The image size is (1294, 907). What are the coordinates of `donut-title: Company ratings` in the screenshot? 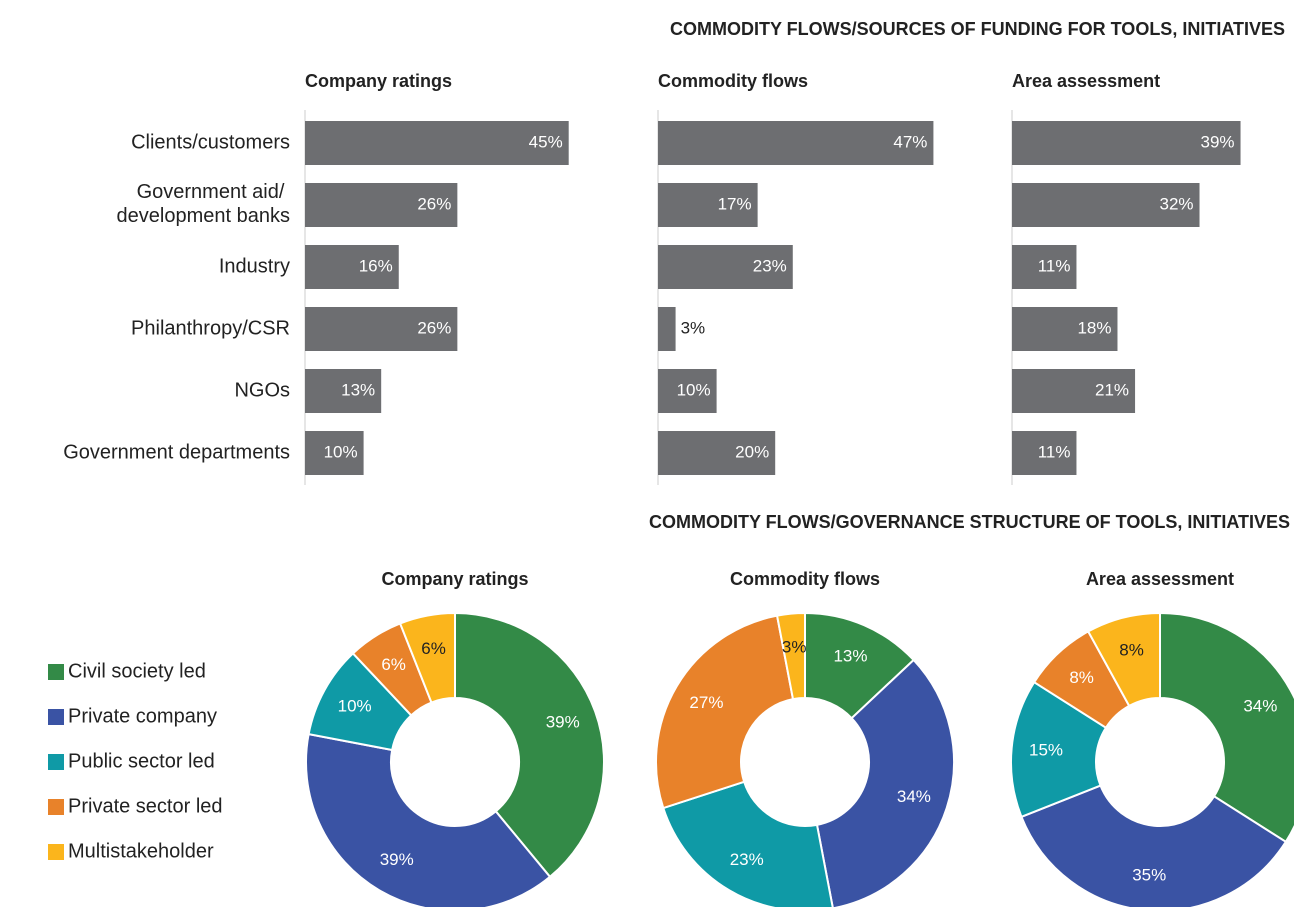 It's located at (454, 579).